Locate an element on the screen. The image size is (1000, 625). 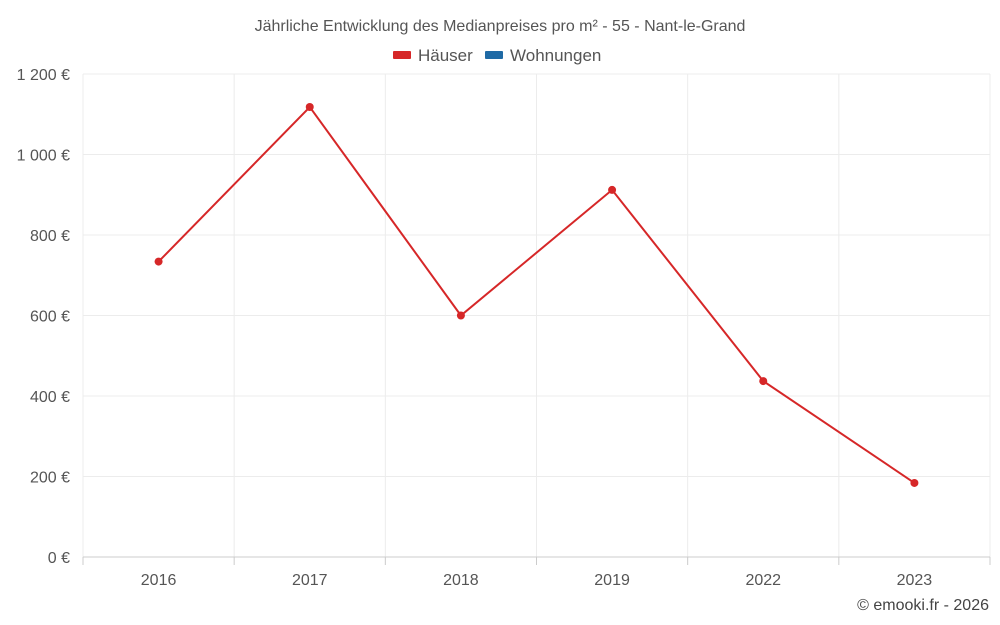
legend-item-wohnungen: Wohnungen is located at coordinates (543, 55).